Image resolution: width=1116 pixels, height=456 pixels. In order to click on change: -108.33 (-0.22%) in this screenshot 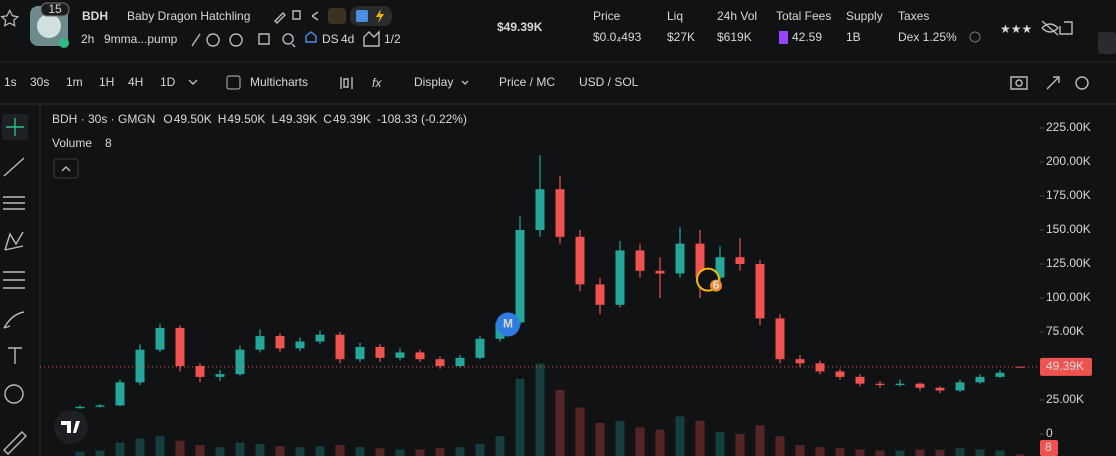, I will do `click(422, 119)`.